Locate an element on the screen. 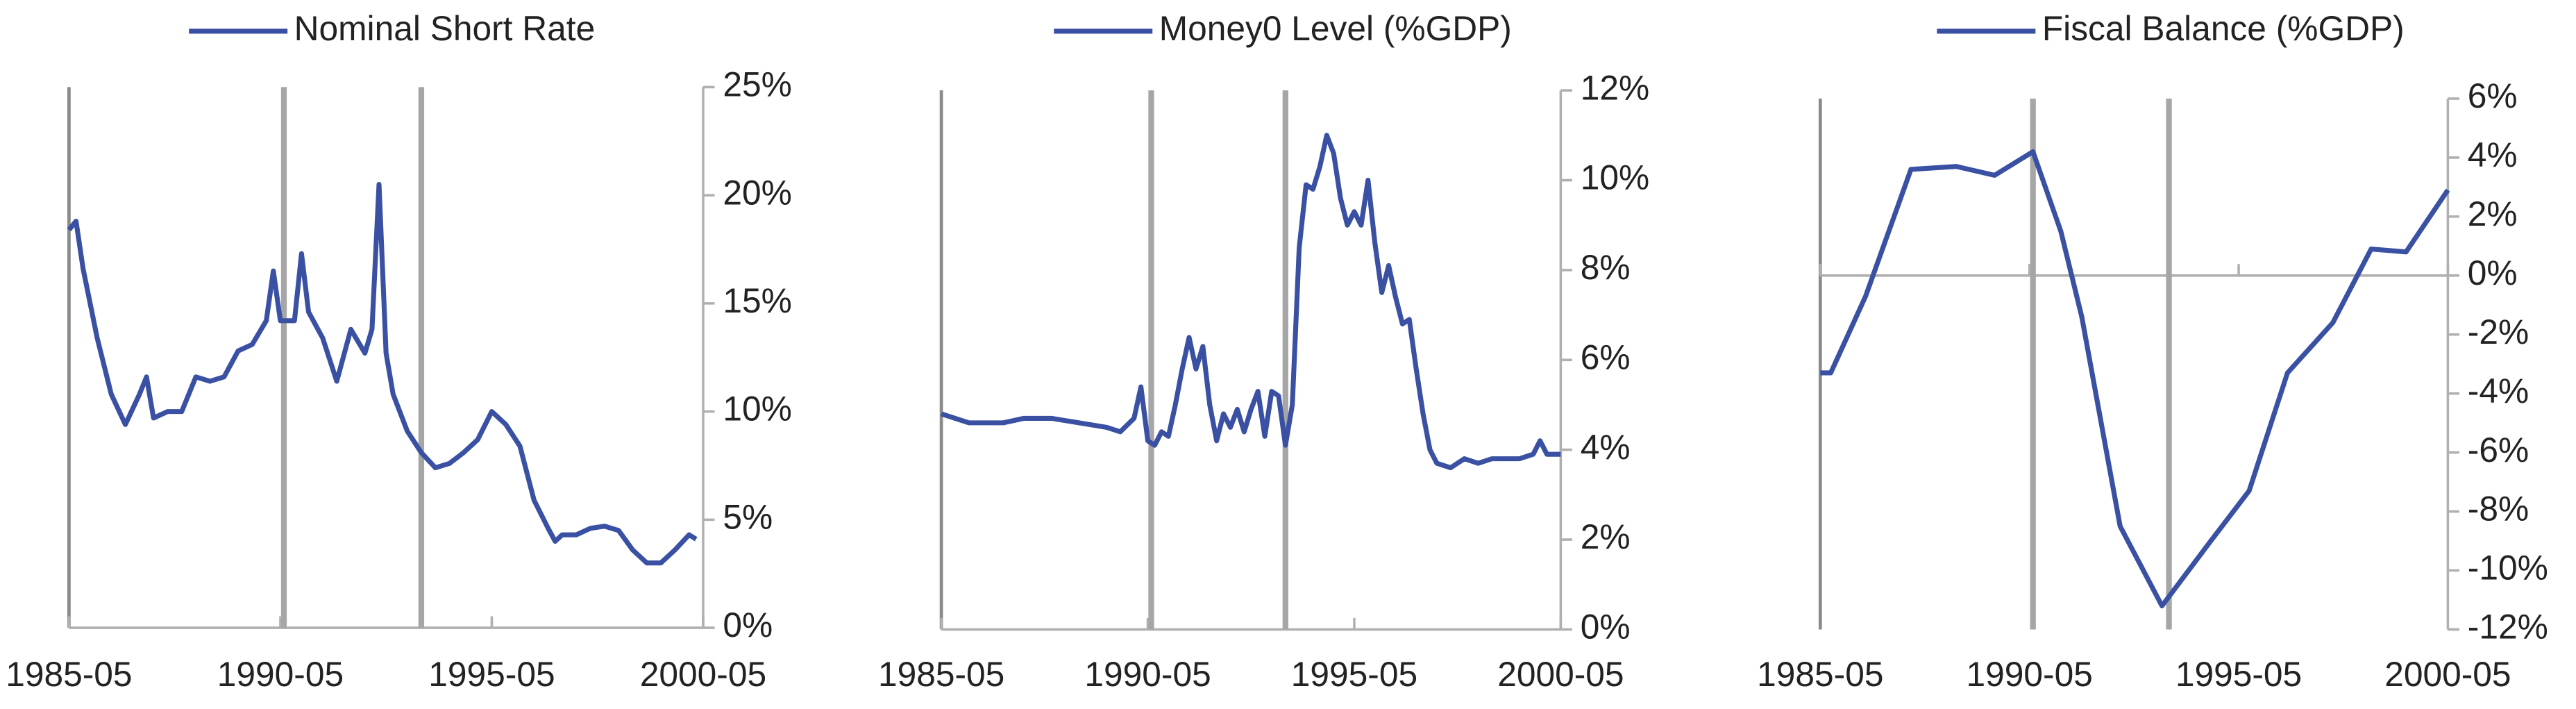 The height and width of the screenshot is (709, 2576). legend-label: Money0 Level (%GDP) is located at coordinates (1335, 28).